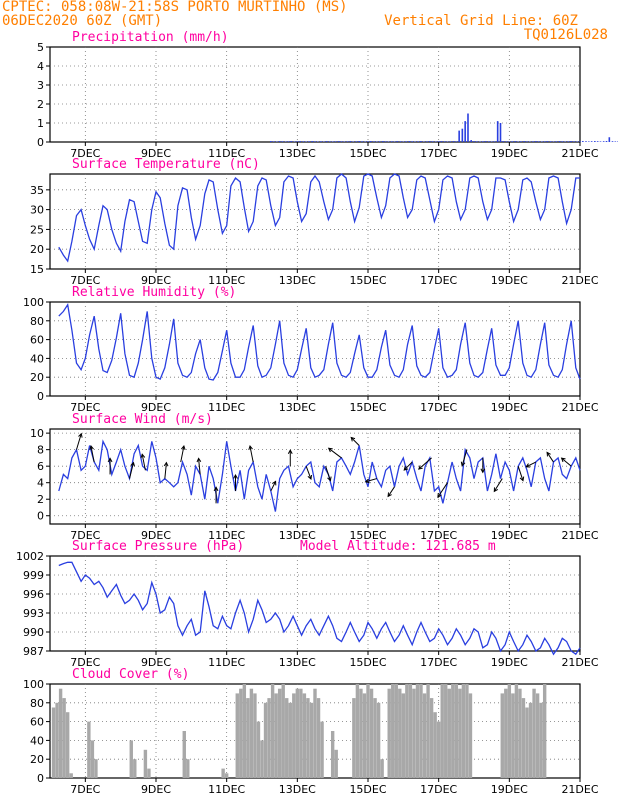 Image resolution: width=618 pixels, height=800 pixels. What do you see at coordinates (40, 85) in the screenshot?
I see `precip-ytick-label-3: 3` at bounding box center [40, 85].